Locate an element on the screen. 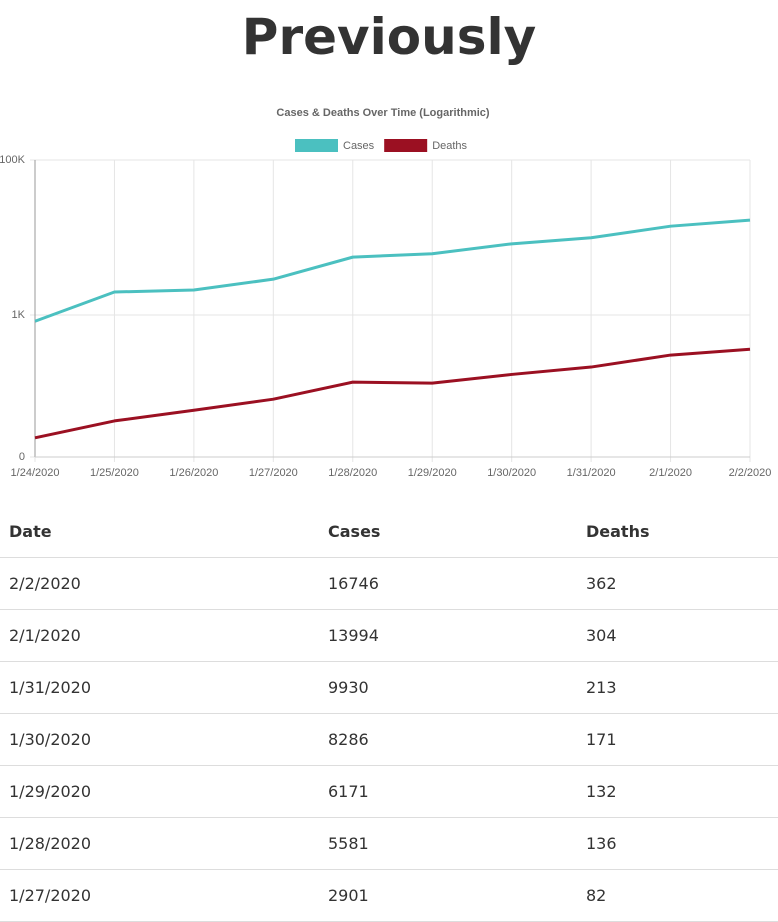 The width and height of the screenshot is (778, 922). y-tick-label: 100K is located at coordinates (13, 160).